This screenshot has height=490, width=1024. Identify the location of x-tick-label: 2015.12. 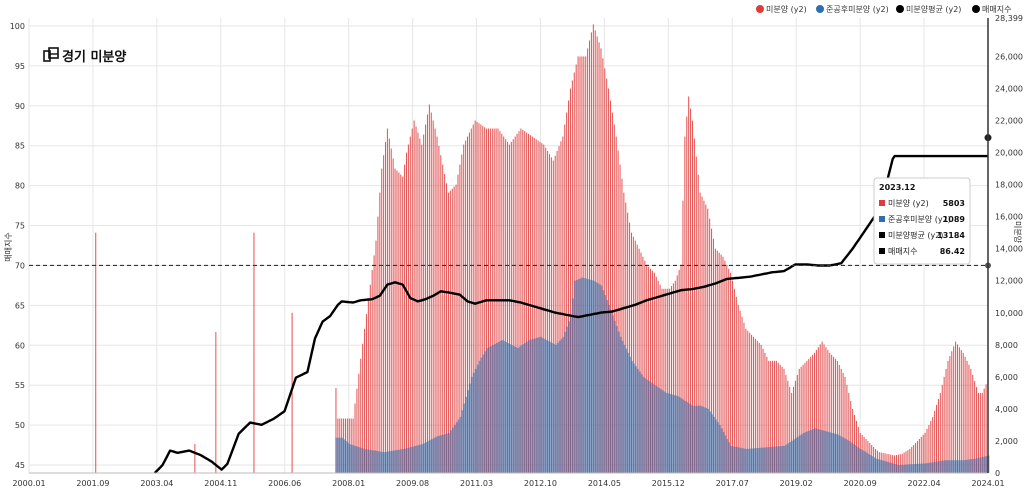
(668, 483).